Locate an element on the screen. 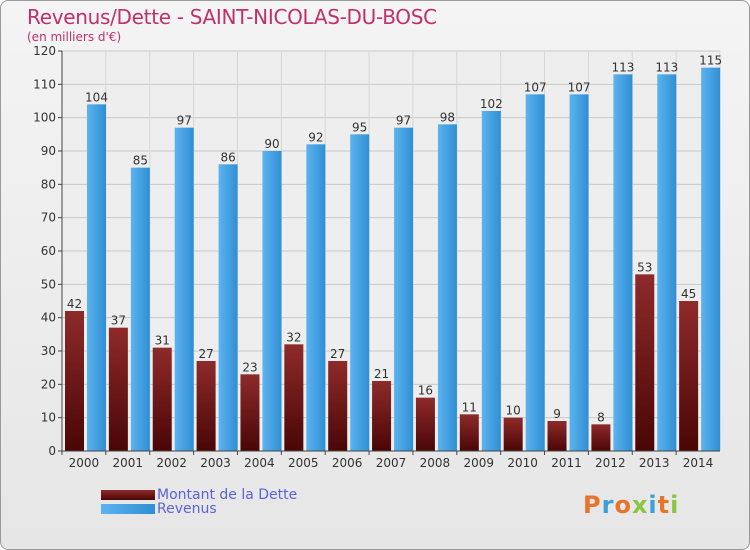 The width and height of the screenshot is (750, 550). data-label-dette: 42 is located at coordinates (74, 304).